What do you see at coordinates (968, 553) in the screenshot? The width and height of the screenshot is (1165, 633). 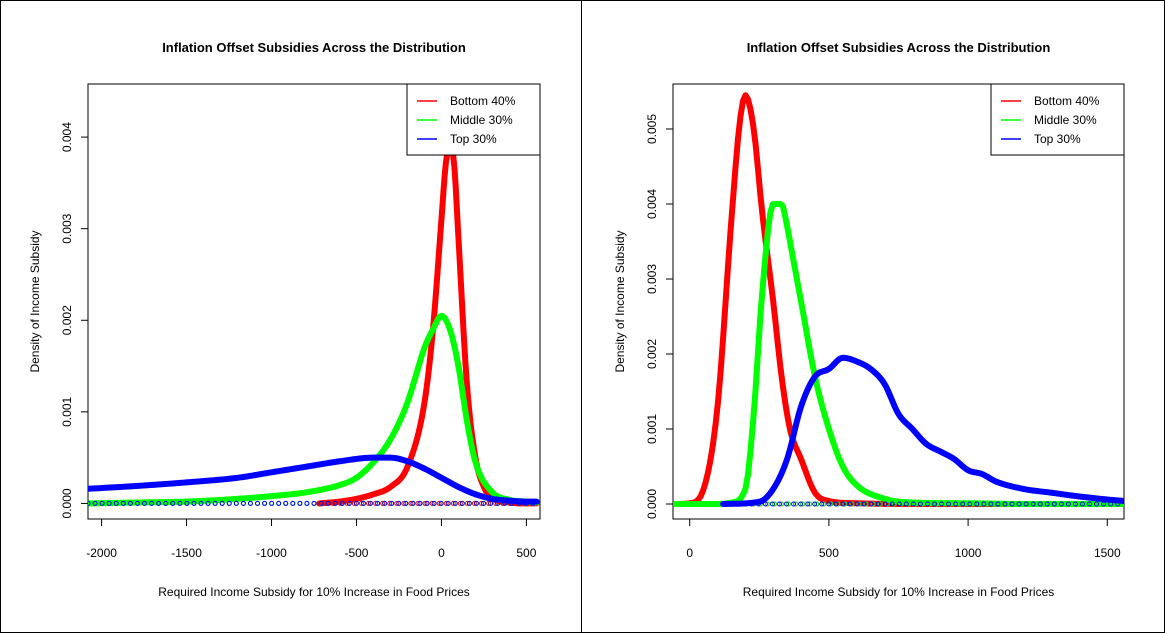 I see `x-tick-label: 1000` at bounding box center [968, 553].